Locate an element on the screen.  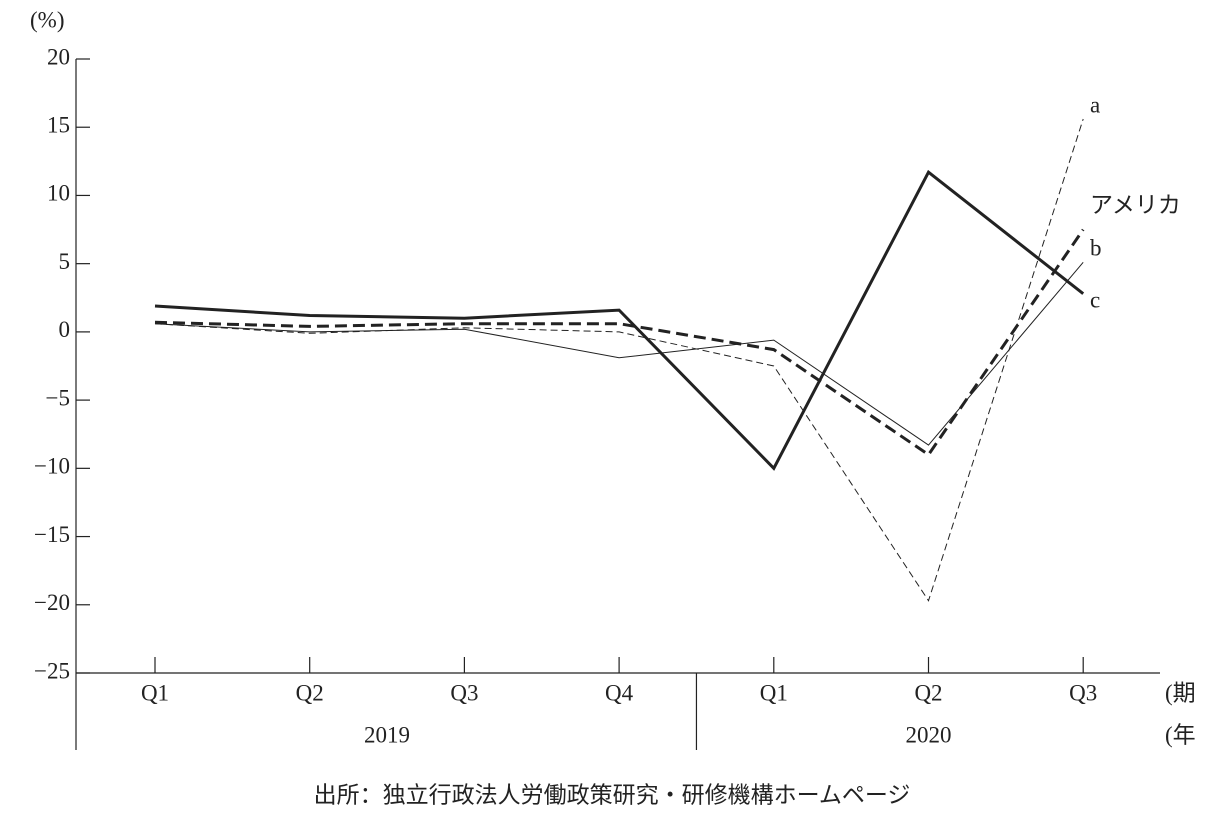
y-unit: (%) is located at coordinates (47, 19).